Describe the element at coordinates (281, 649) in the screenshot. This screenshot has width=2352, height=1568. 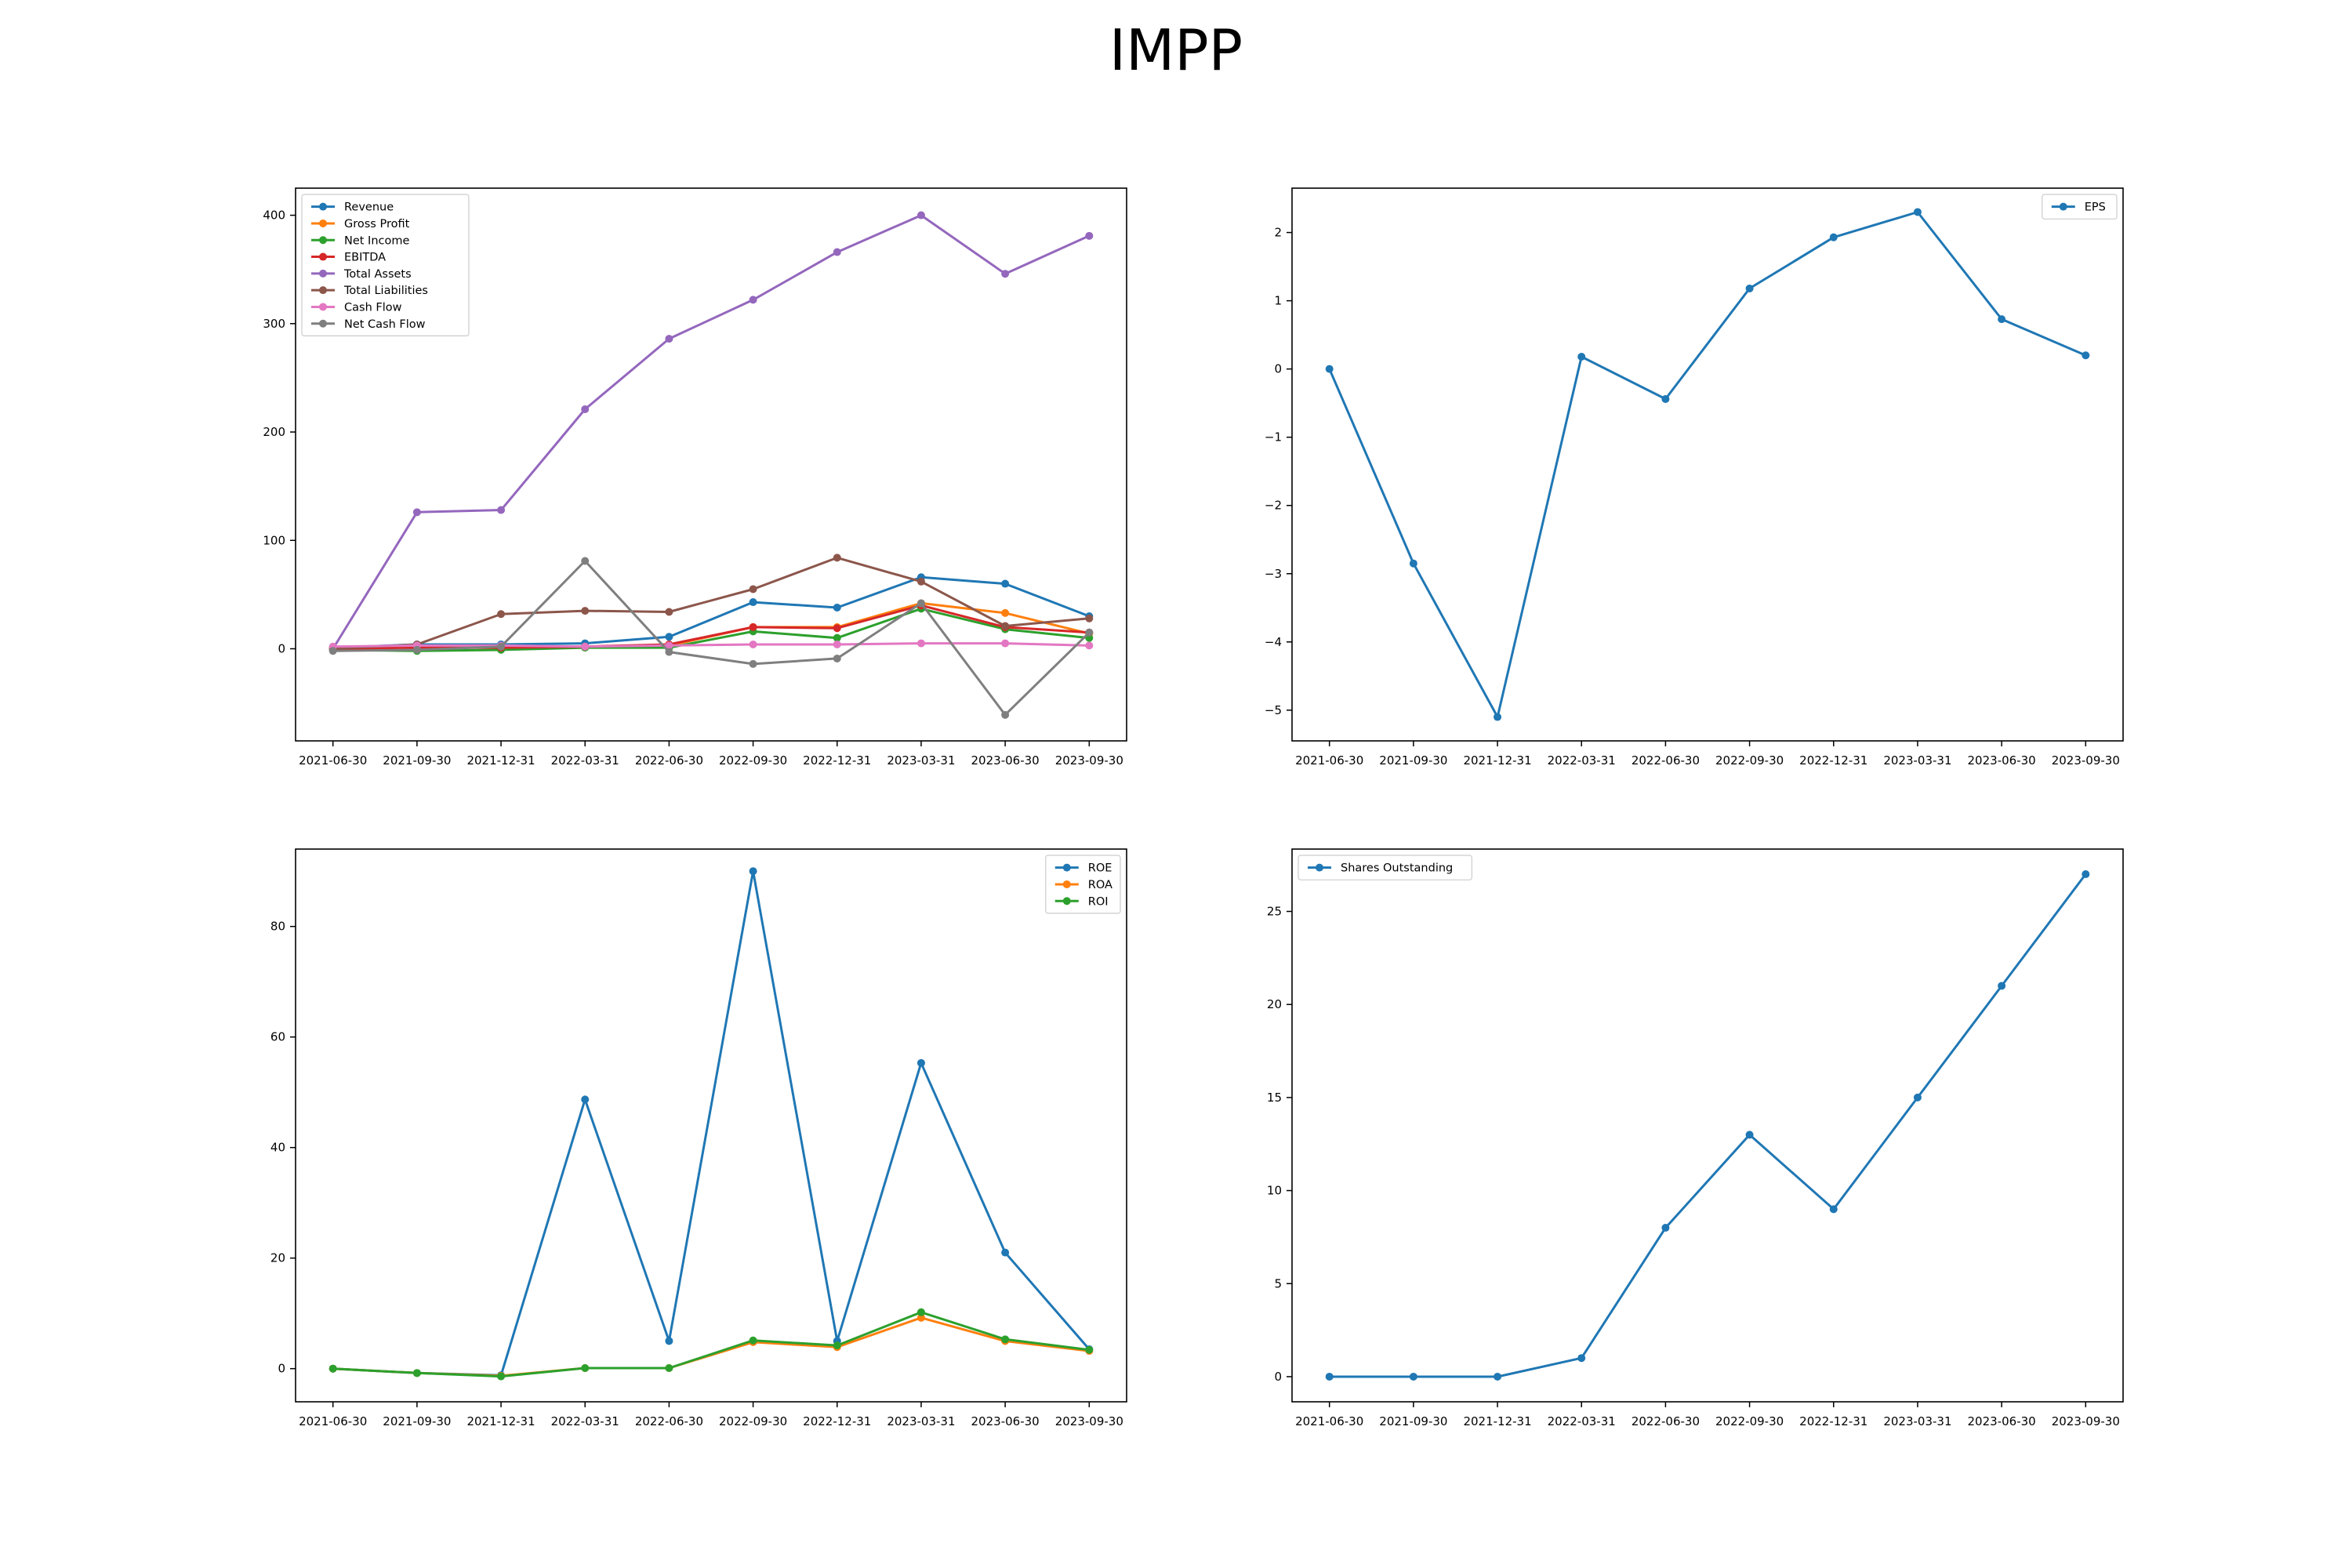
I see `y-tick-label: 0` at that location.